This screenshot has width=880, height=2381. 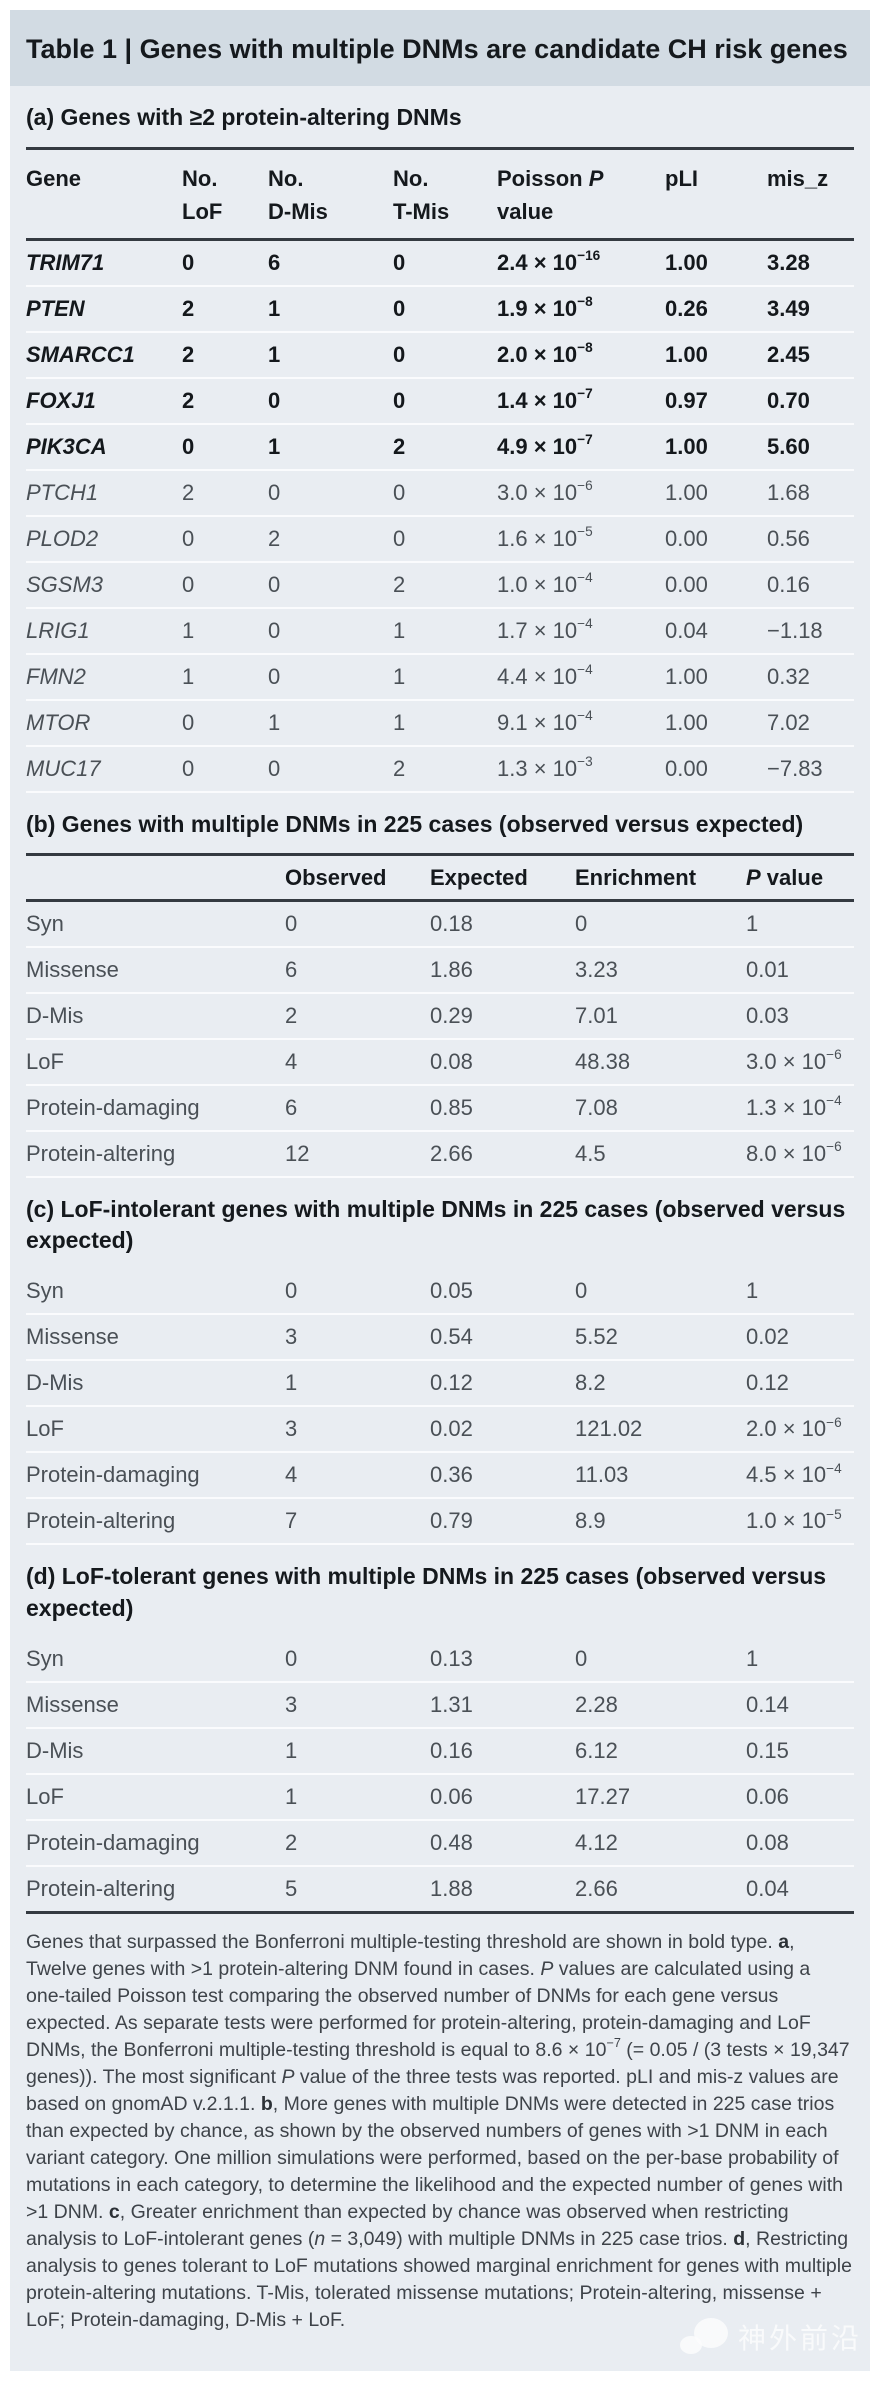 What do you see at coordinates (795, 630) in the screenshot?
I see `misz-cell: −1.18` at bounding box center [795, 630].